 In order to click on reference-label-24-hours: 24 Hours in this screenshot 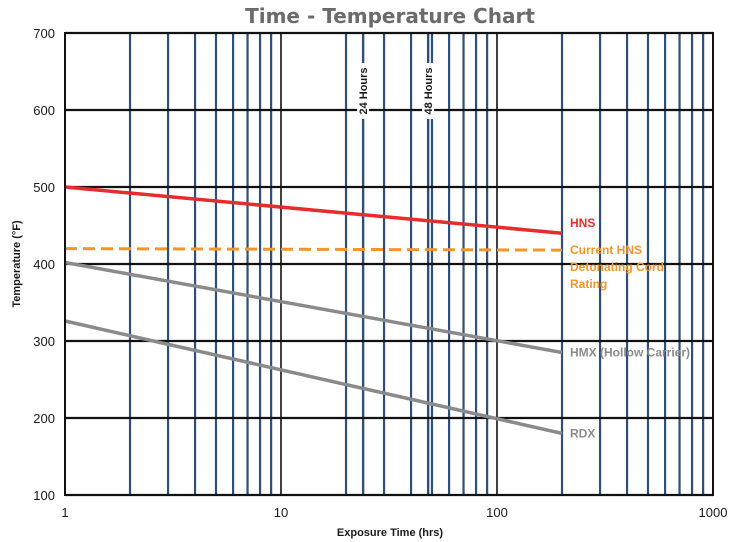, I will do `click(364, 90)`.